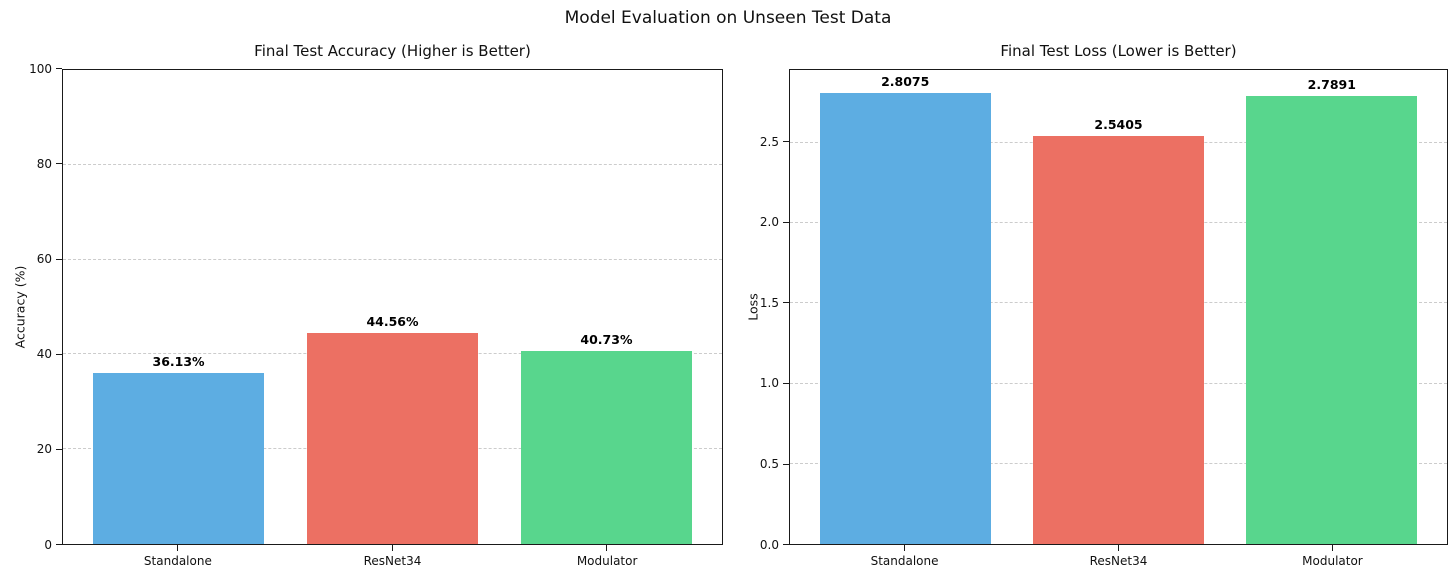 The height and width of the screenshot is (579, 1456). I want to click on bar-value-label: 36.13%, so click(178, 361).